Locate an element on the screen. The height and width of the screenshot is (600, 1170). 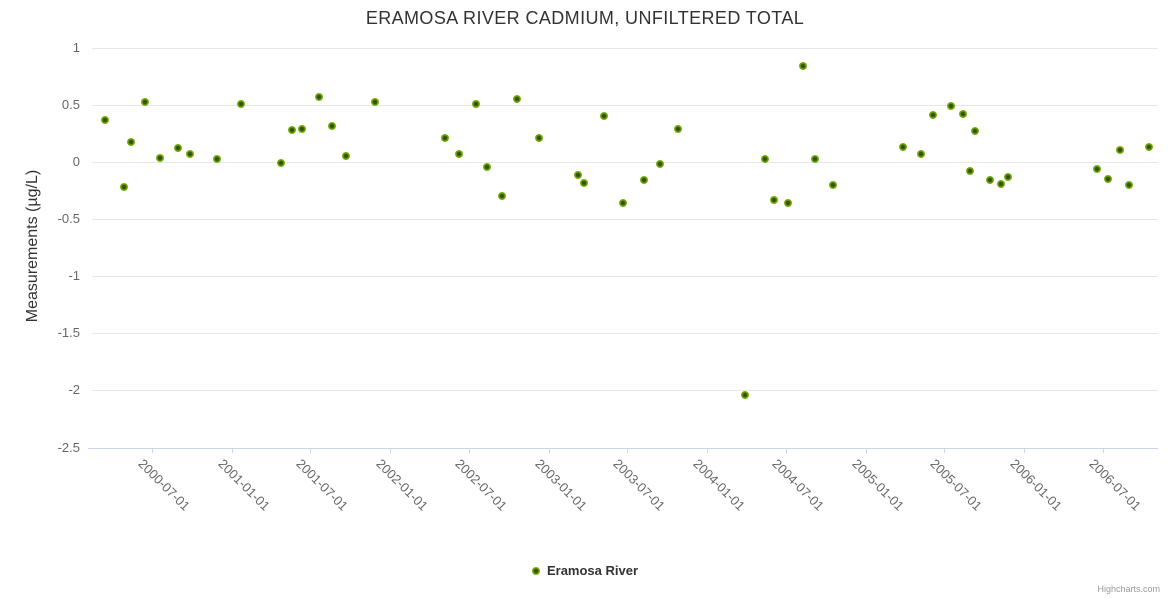
x-axis-line is located at coordinates (623, 448).